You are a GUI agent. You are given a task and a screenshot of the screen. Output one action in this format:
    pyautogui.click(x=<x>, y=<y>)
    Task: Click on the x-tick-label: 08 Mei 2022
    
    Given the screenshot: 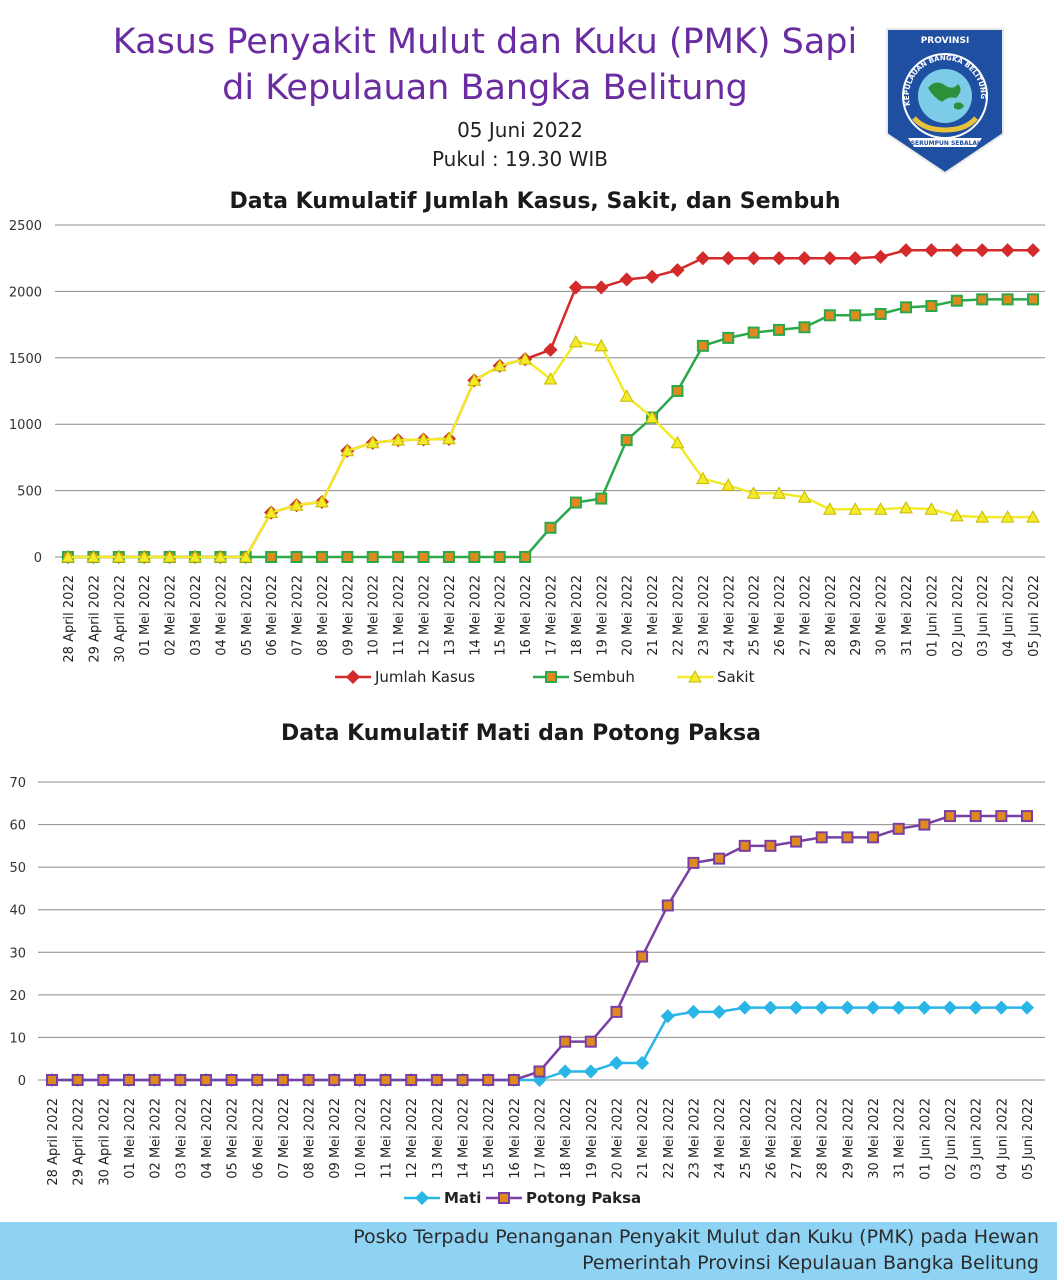 What is the action you would take?
    pyautogui.click(x=323, y=615)
    